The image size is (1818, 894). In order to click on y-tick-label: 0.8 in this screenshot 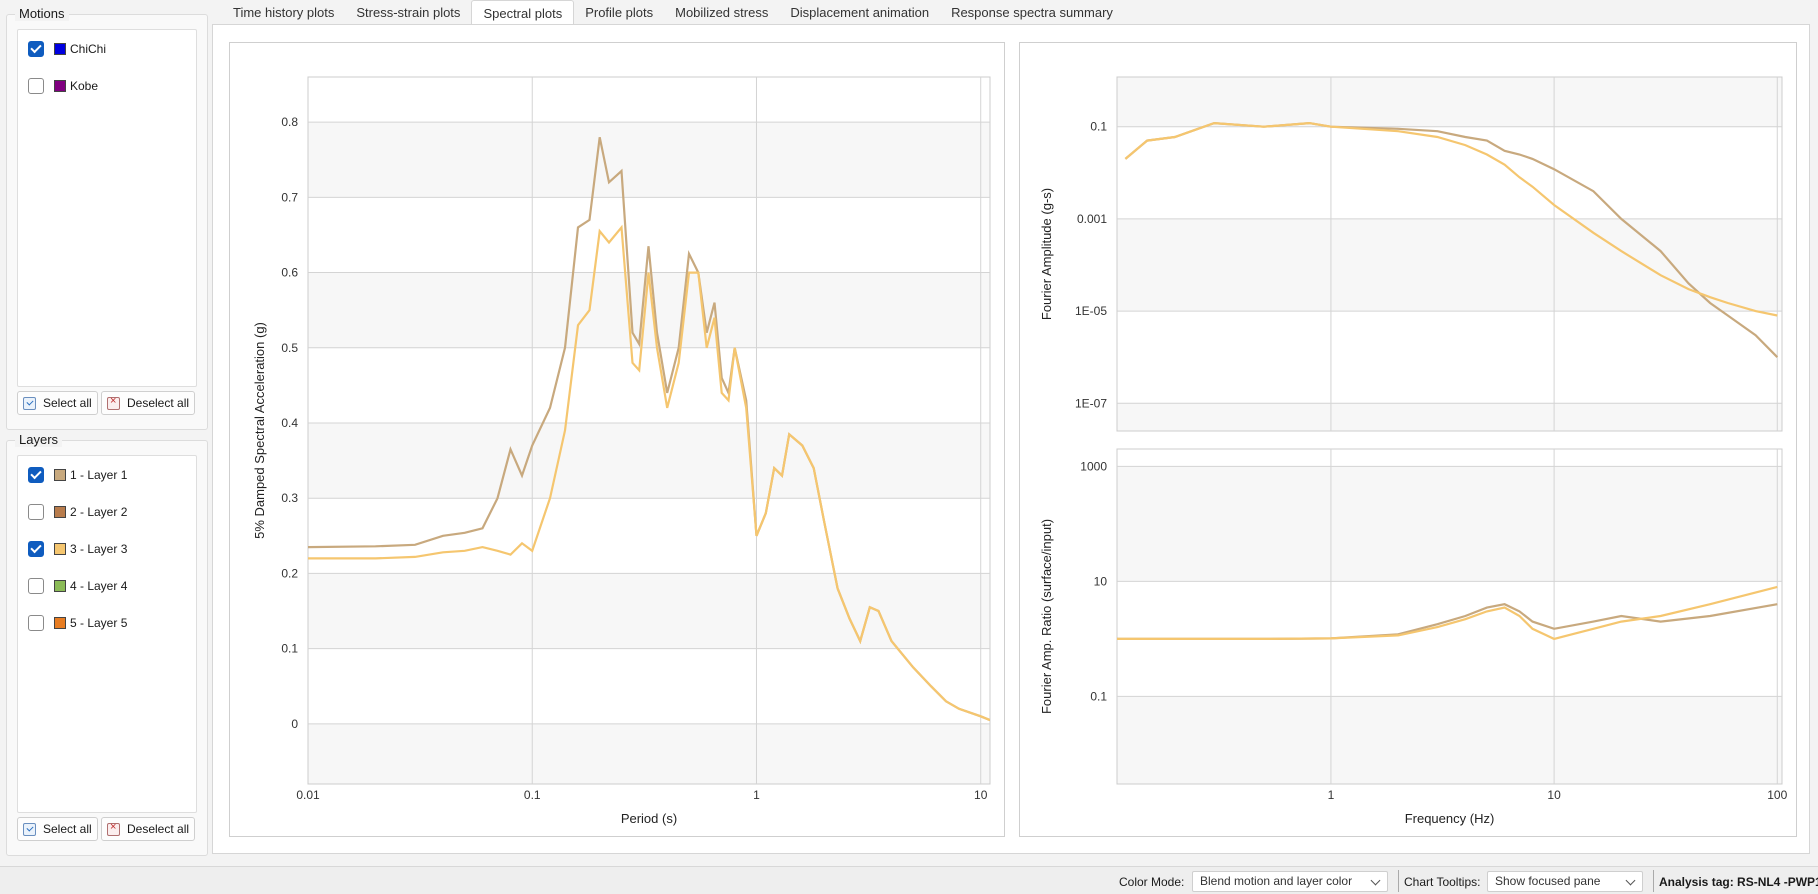, I will do `click(289, 122)`.